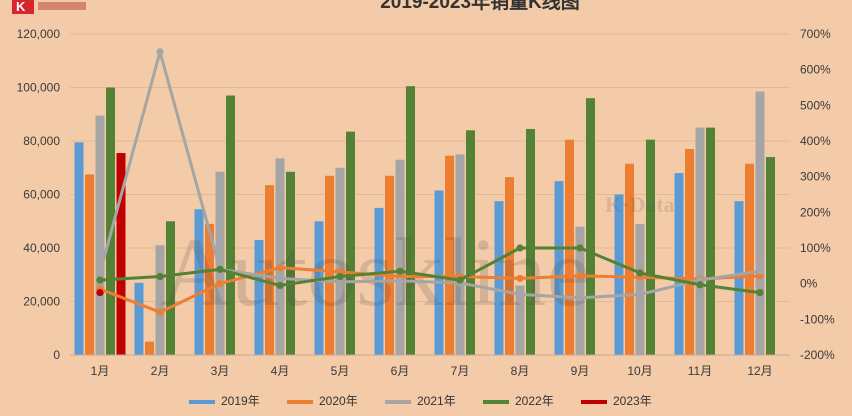 This screenshot has height=416, width=852. I want to click on x-tick-label: 8月, so click(520, 371).